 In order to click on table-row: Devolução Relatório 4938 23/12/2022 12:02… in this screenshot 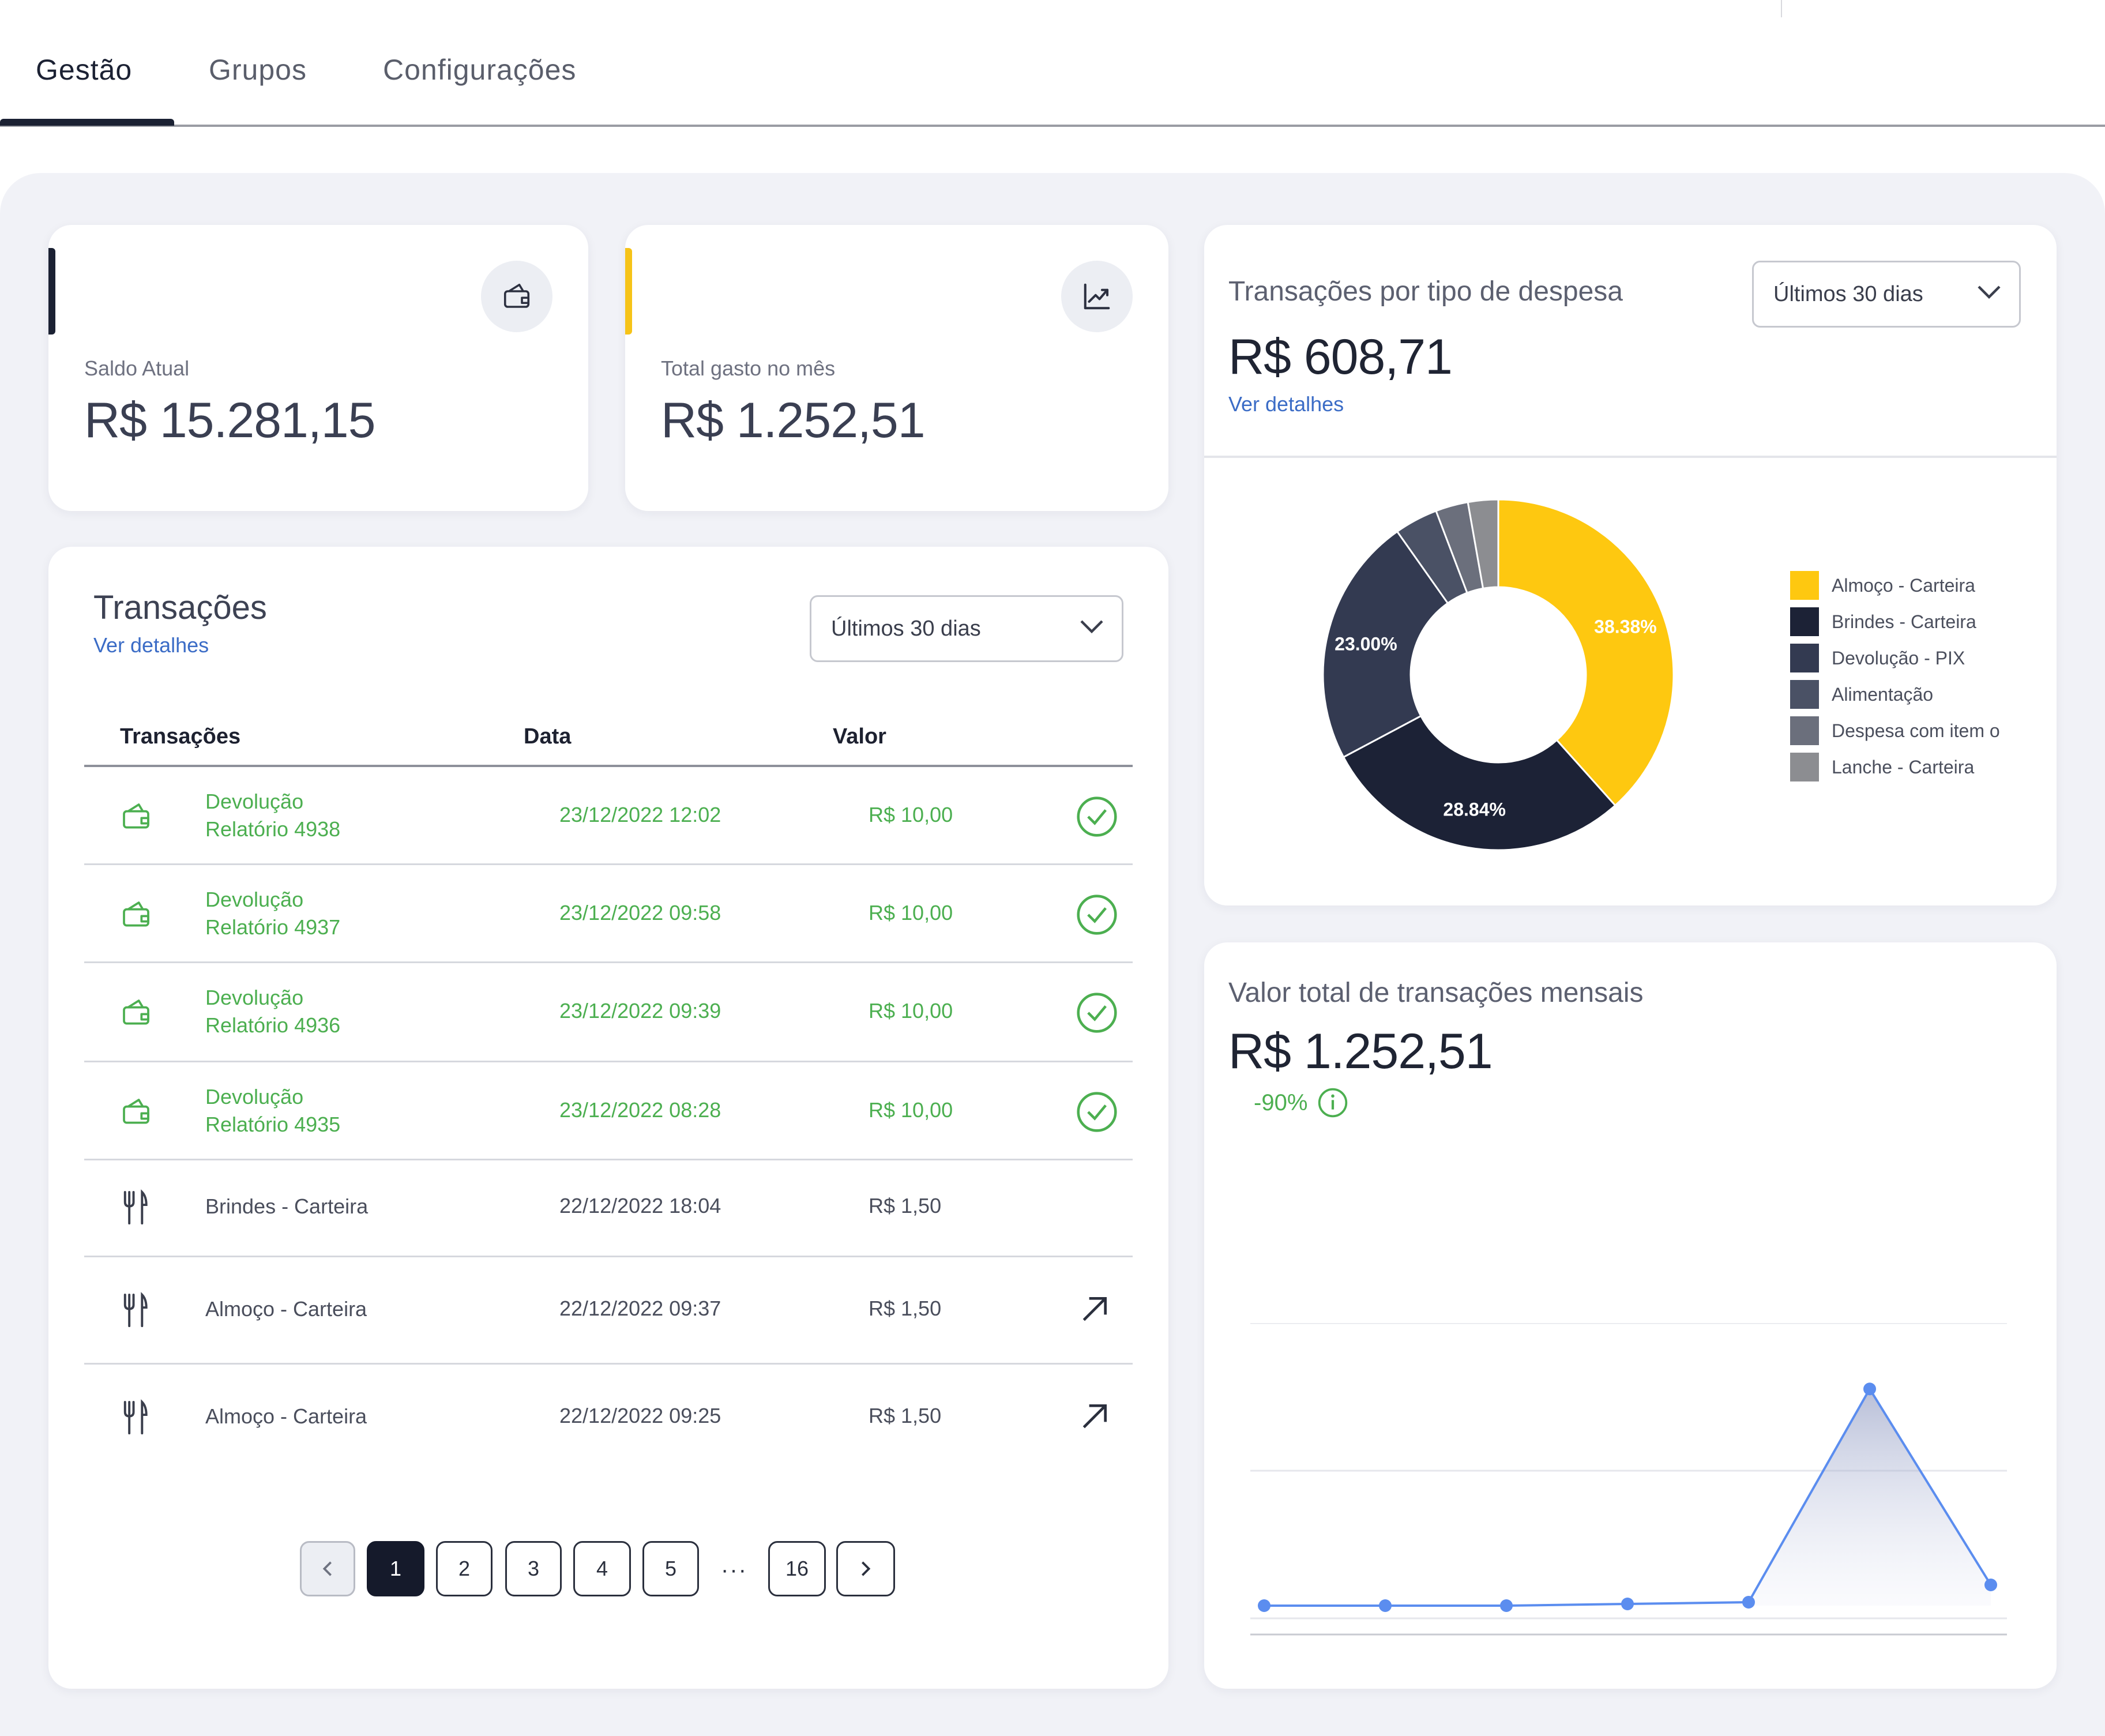, I will do `click(608, 816)`.